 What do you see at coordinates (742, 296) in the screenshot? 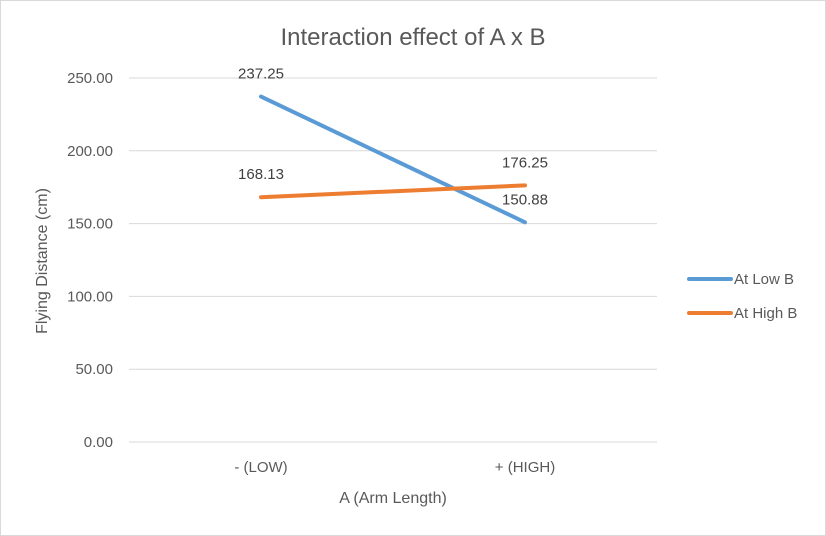
I see `legend: At Low B At High B` at bounding box center [742, 296].